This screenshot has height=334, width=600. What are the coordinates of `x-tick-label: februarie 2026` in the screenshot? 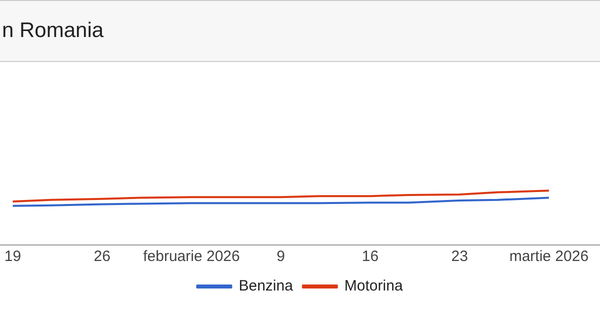 It's located at (191, 257).